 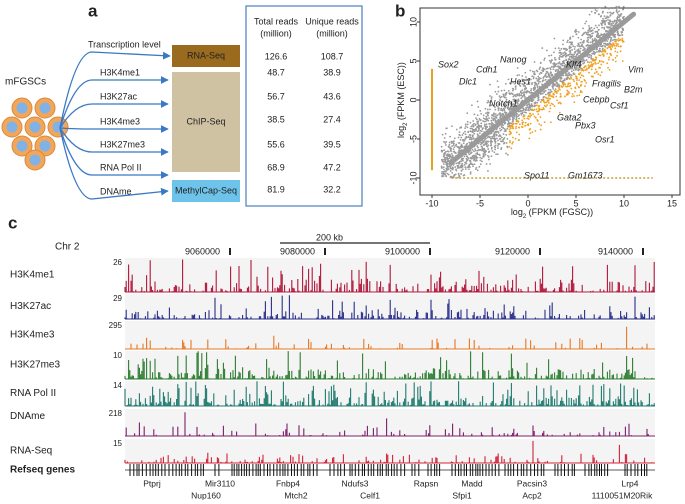 What do you see at coordinates (389, 393) in the screenshot?
I see `signal` at bounding box center [389, 393].